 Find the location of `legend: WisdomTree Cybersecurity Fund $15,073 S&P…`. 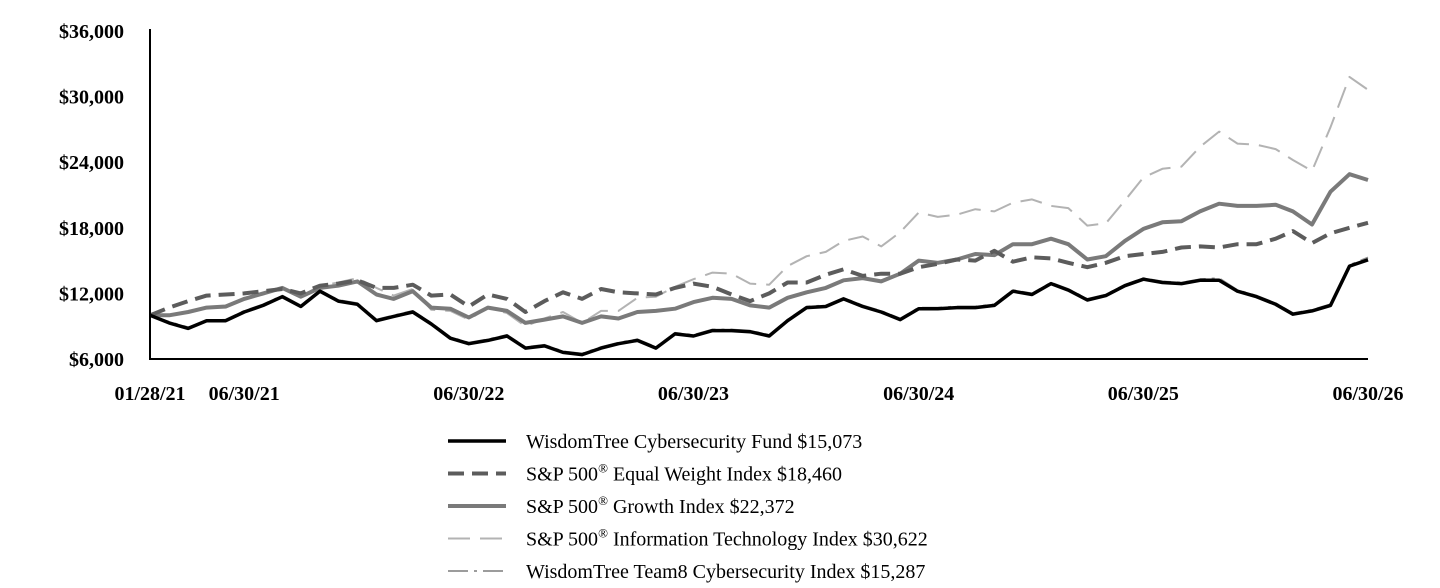

legend: WisdomTree Cybersecurity Fund $15,073 S&P… is located at coordinates (688, 507).